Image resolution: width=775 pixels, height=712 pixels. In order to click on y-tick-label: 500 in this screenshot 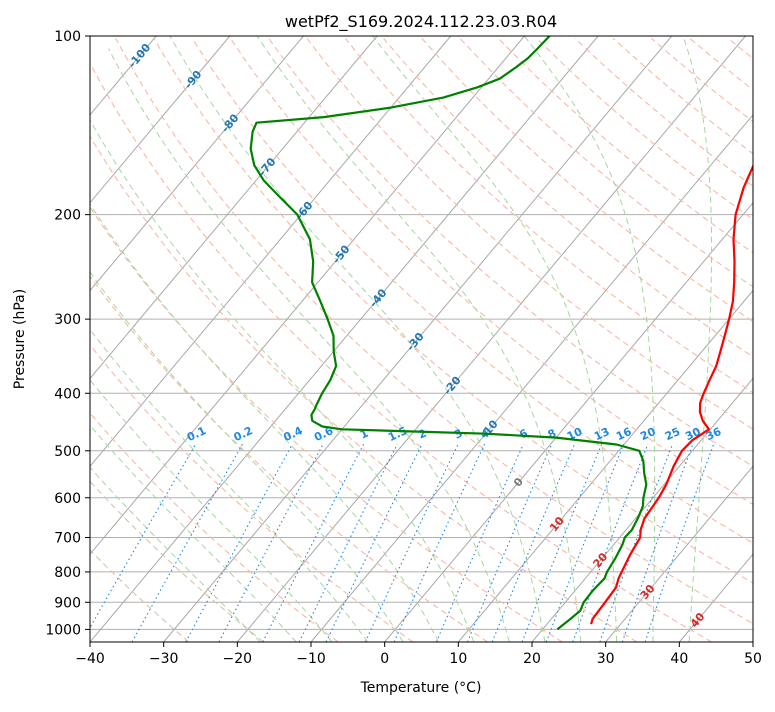, I will do `click(67, 452)`.